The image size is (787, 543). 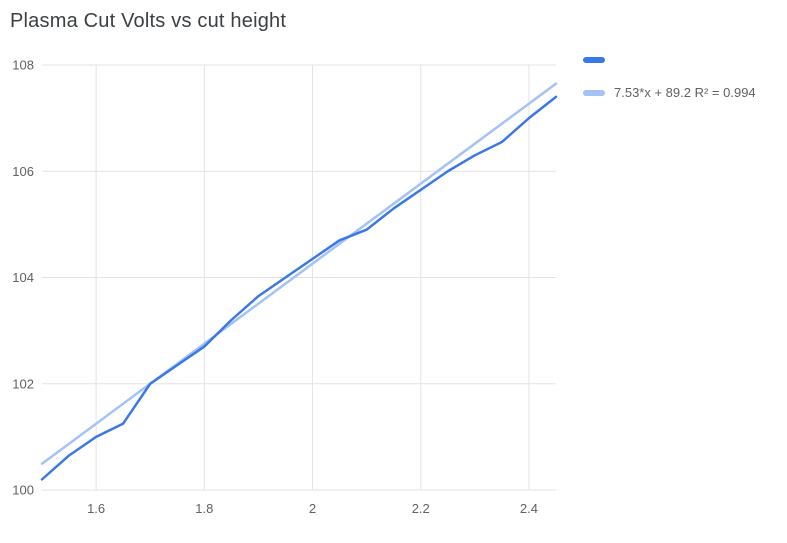 I want to click on series-swatch, so click(x=594, y=60).